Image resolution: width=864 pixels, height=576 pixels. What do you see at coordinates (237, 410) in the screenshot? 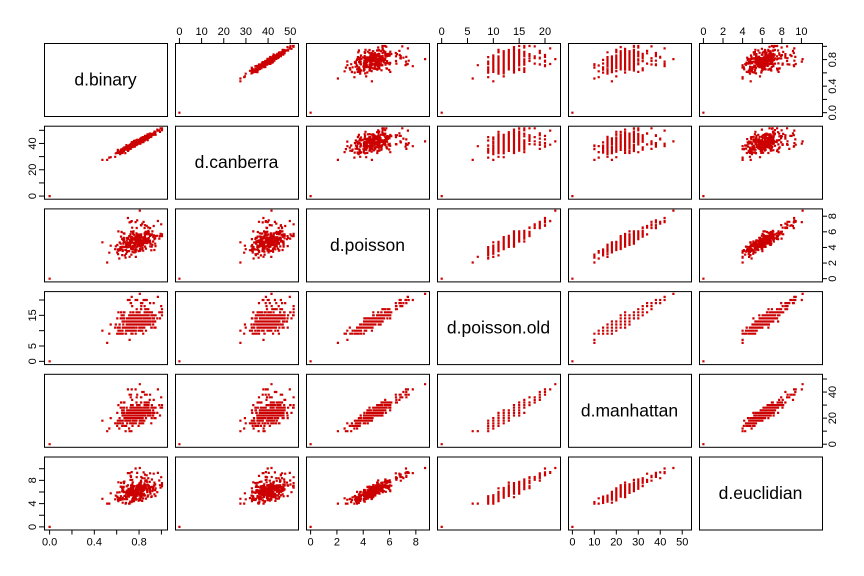
I see `panel-d.manhattan-vs-d.canberra` at bounding box center [237, 410].